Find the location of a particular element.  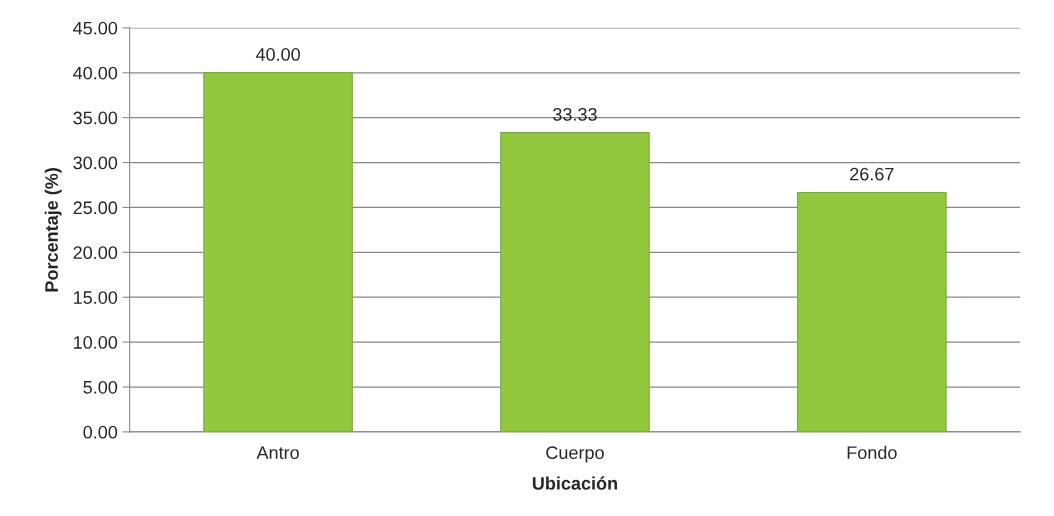

y-tick-label: 40.00 is located at coordinates (95, 73).